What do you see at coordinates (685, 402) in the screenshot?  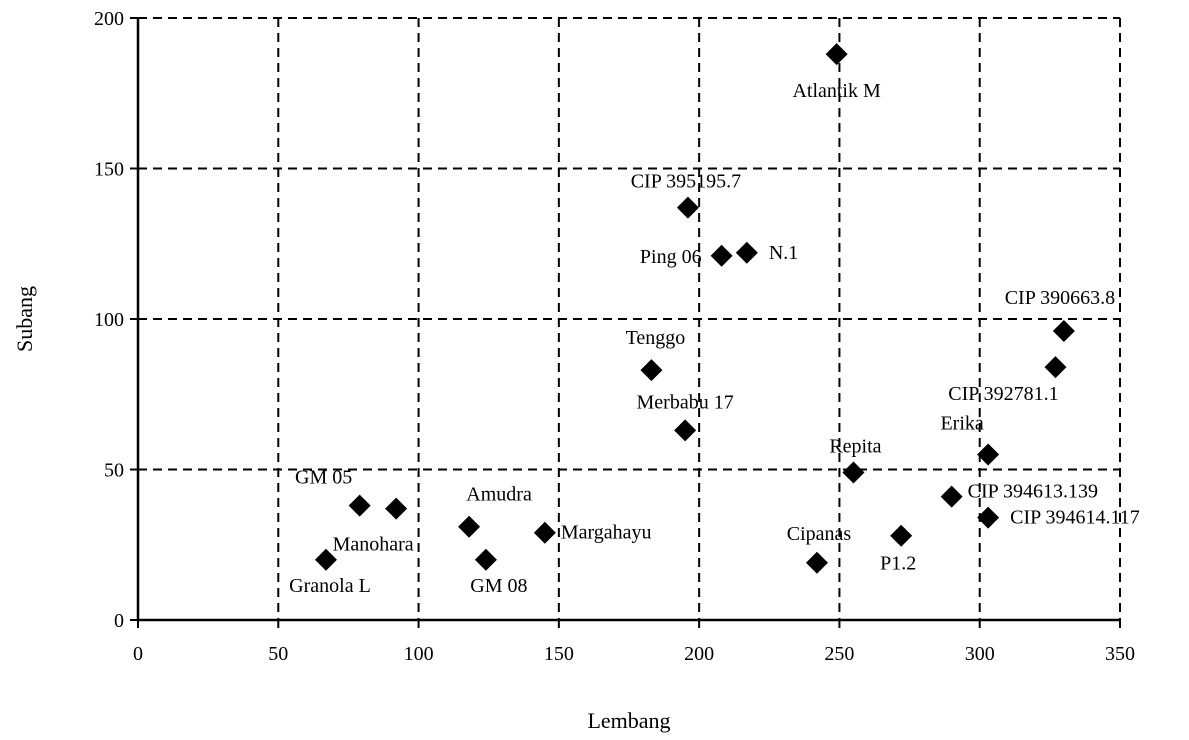 I see `data-point-label: Merbabu 17` at bounding box center [685, 402].